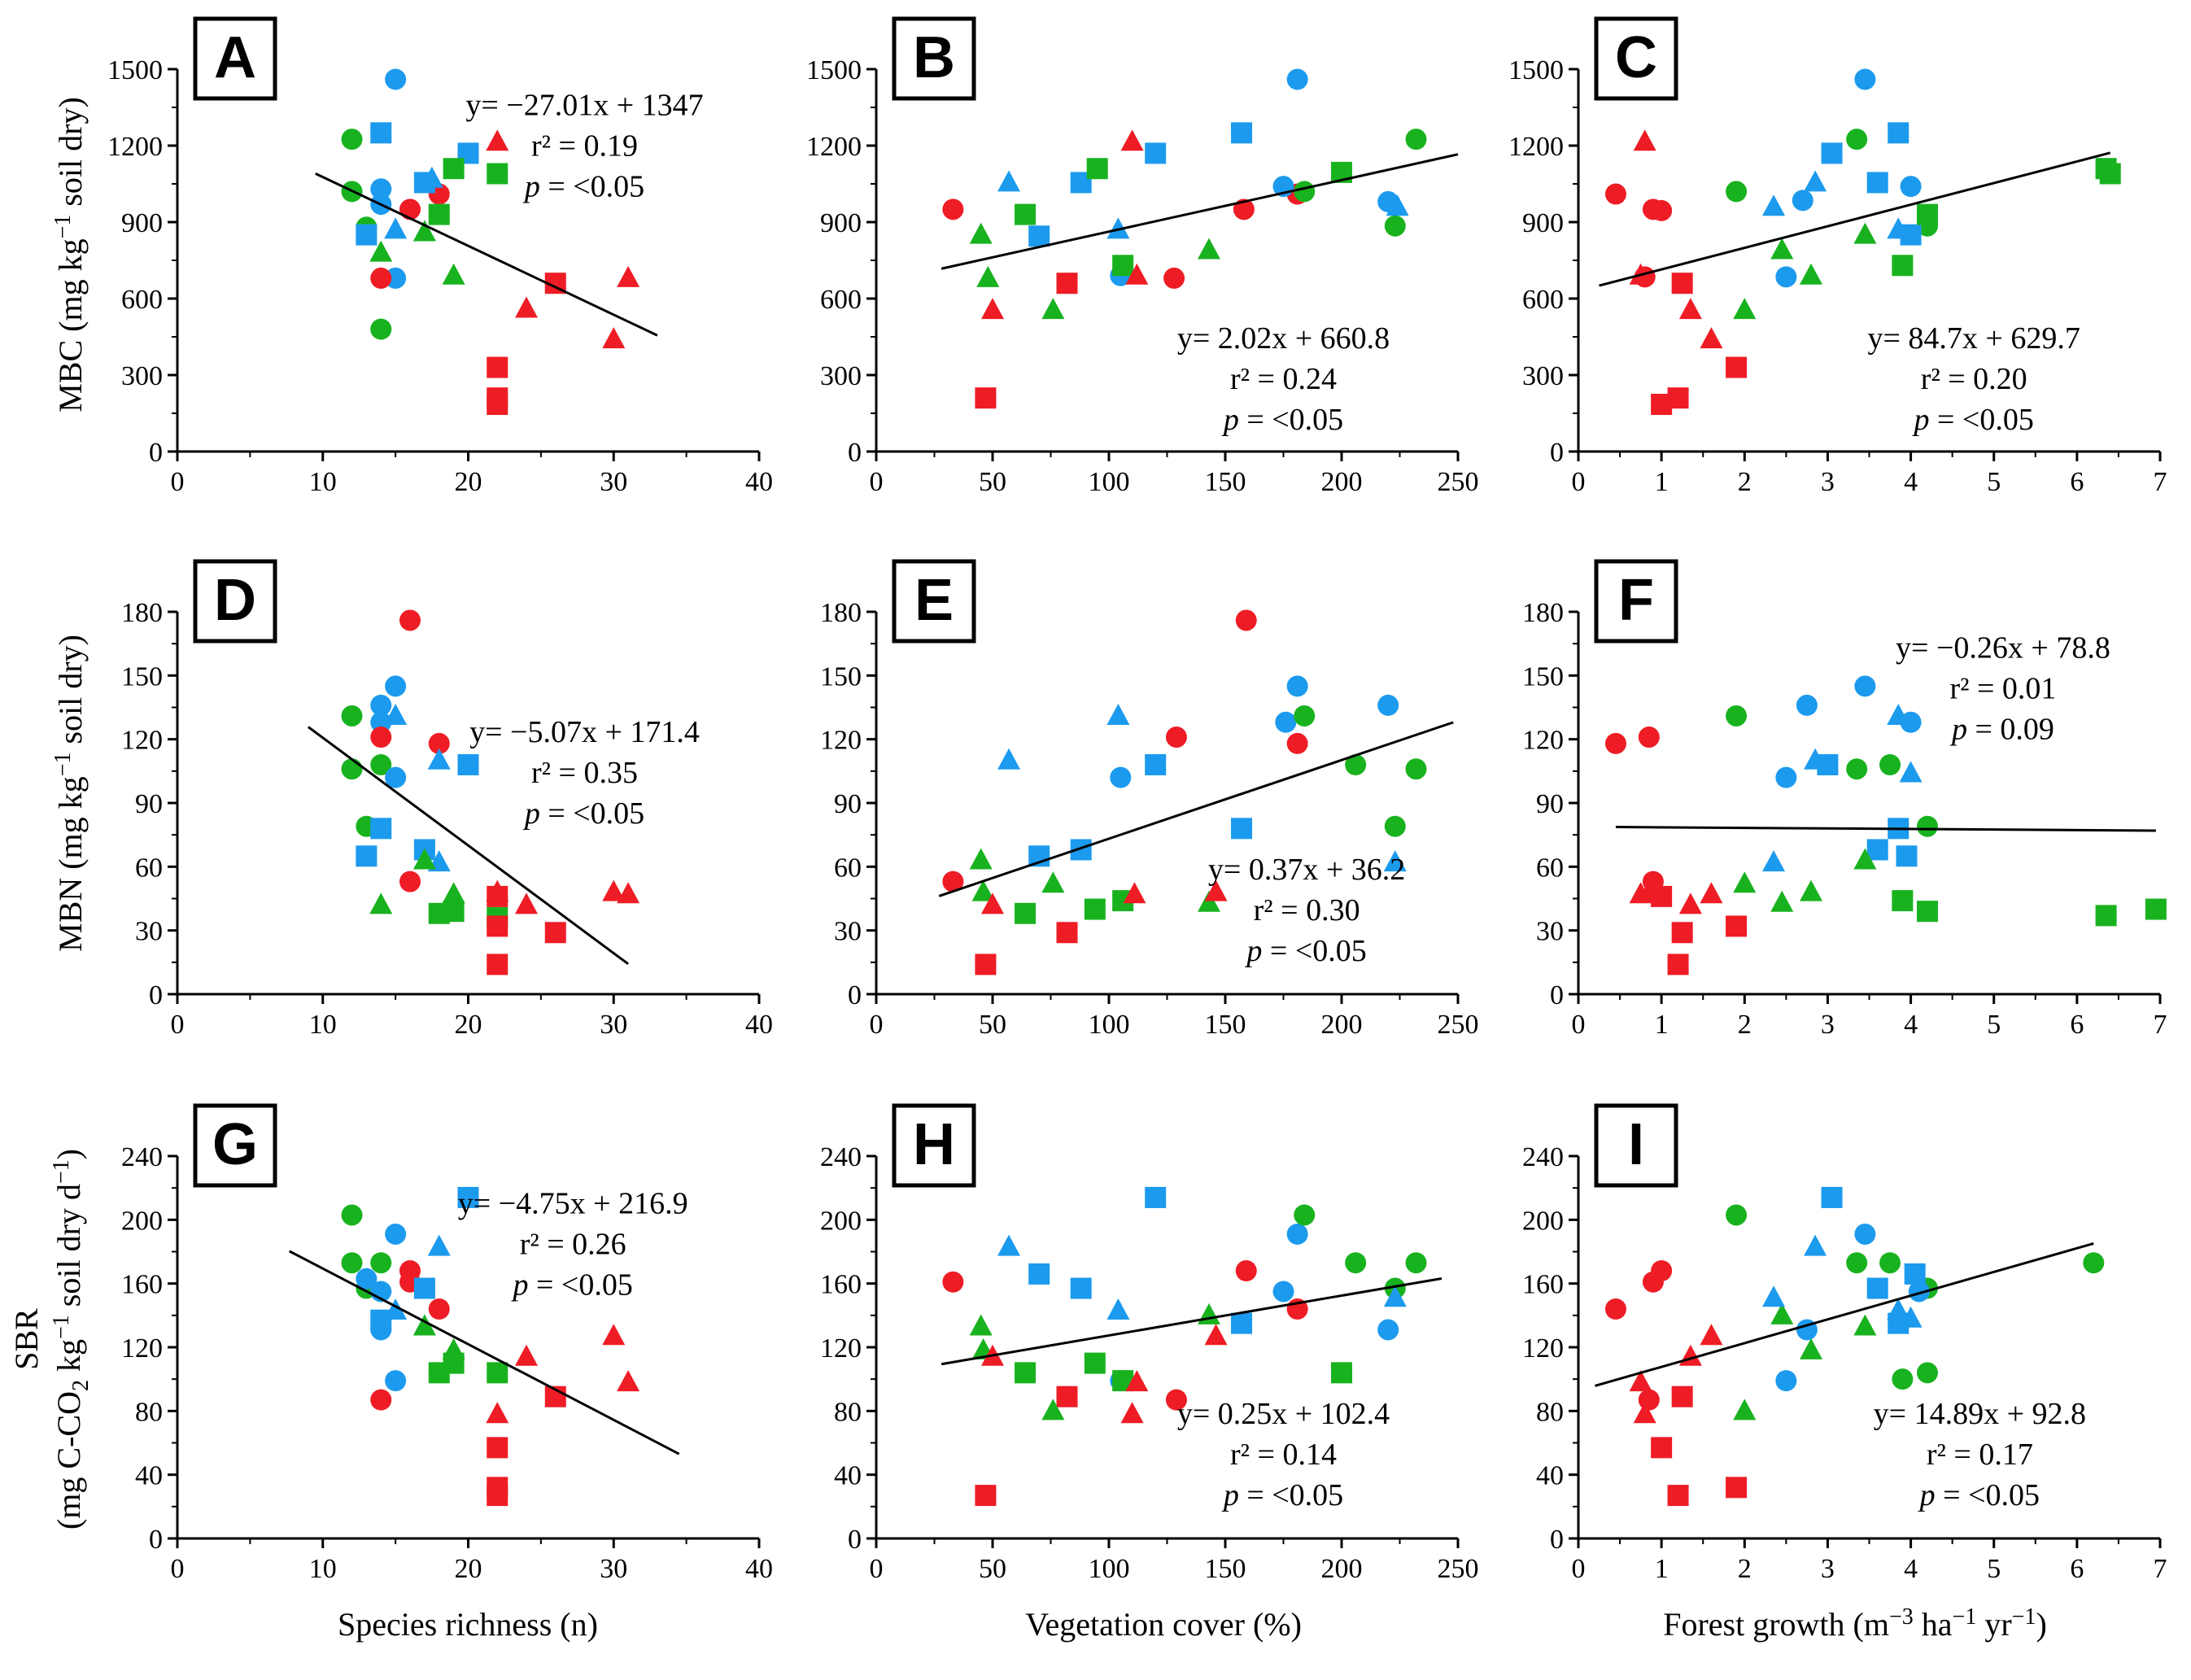 The width and height of the screenshot is (2191, 1680). I want to click on x-tick-label: 50, so click(993, 1025).